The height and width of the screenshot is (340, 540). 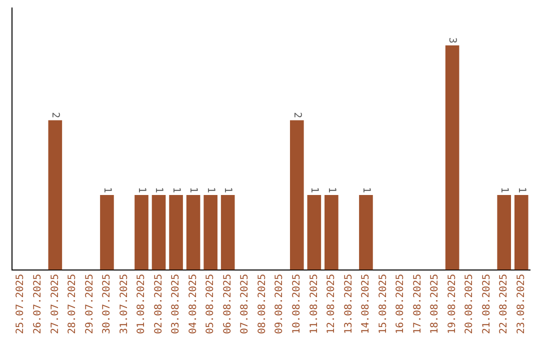 I want to click on x-tick-label: 10.08.2025, so click(x=296, y=304).